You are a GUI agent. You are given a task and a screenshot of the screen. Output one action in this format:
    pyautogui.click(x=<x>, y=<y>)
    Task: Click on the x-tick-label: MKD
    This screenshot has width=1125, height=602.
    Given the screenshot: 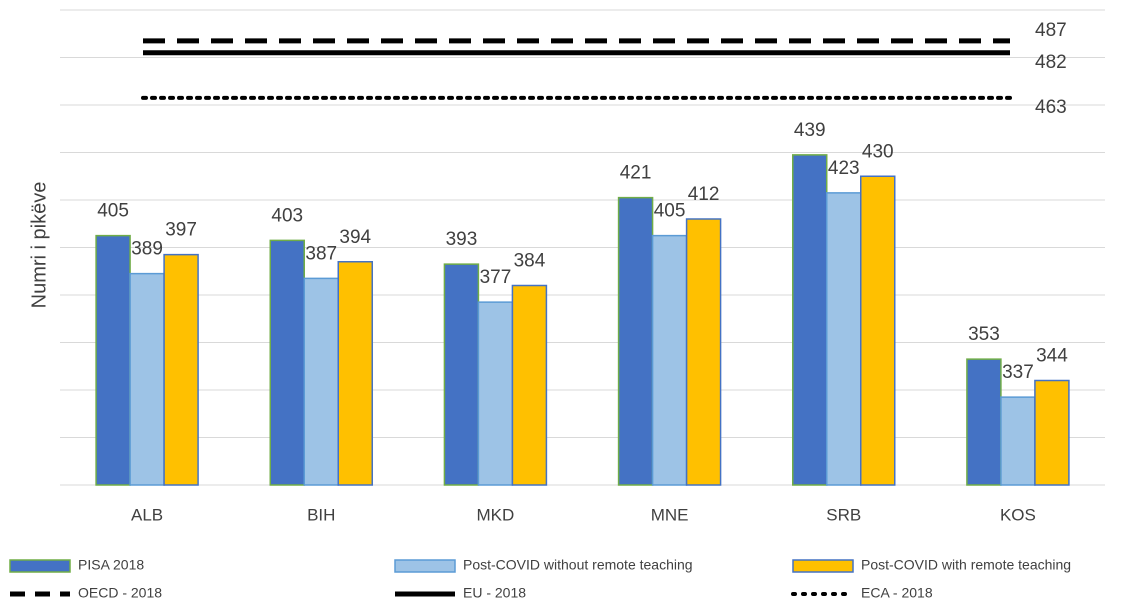 What is the action you would take?
    pyautogui.click(x=496, y=514)
    